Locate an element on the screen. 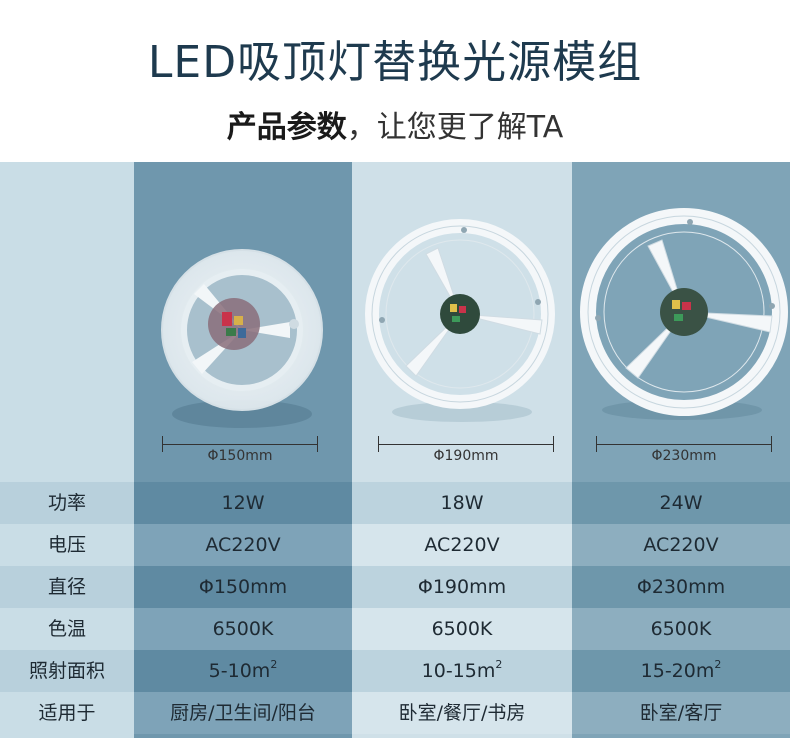 Image resolution: width=790 pixels, height=738 pixels. spec-label: 直径 is located at coordinates (67, 587).